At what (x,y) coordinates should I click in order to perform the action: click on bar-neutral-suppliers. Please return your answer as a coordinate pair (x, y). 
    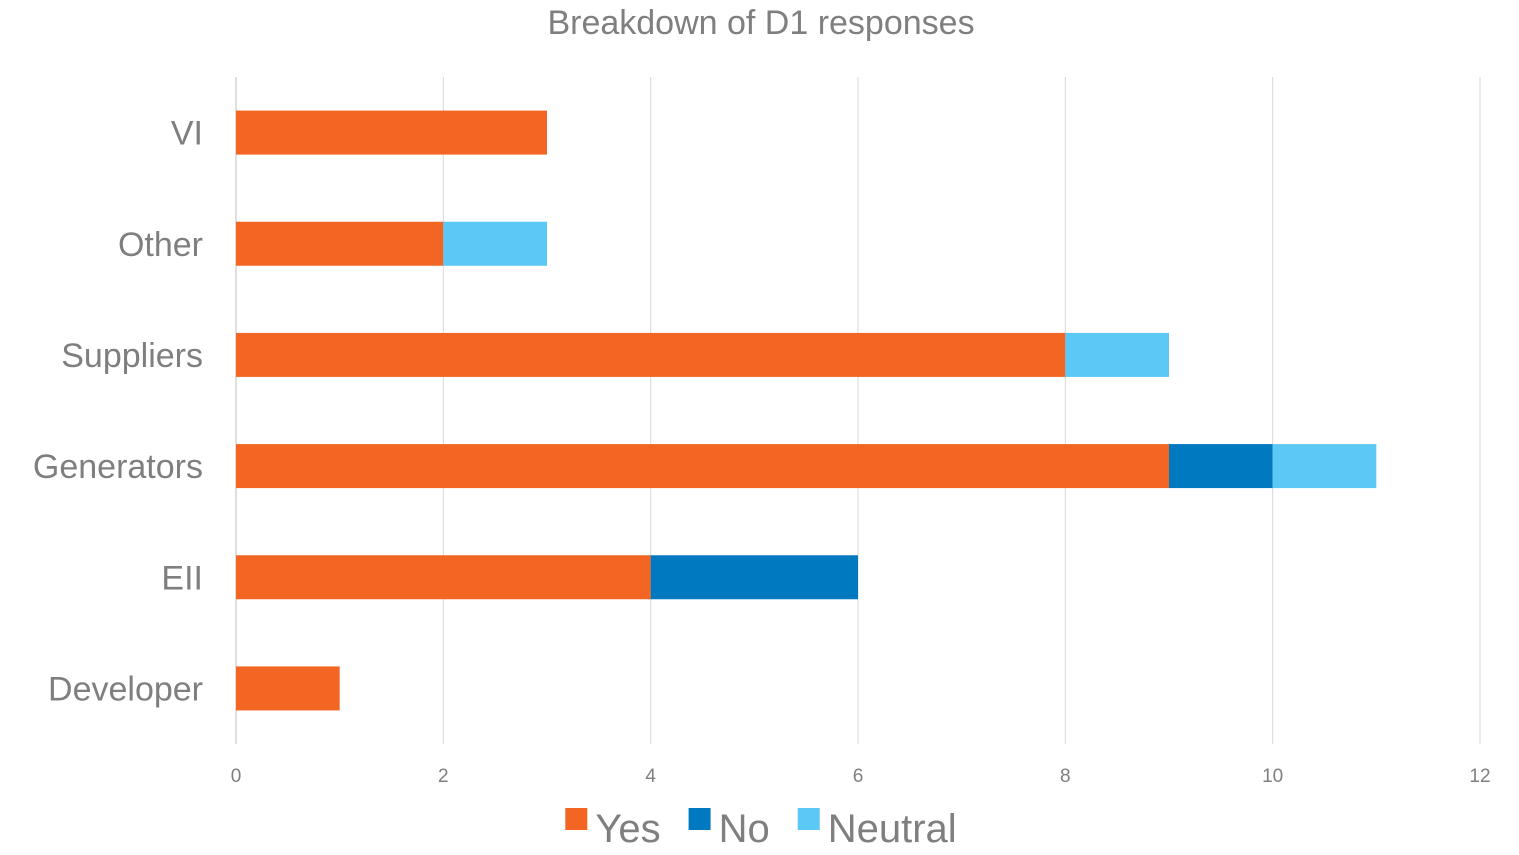
    Looking at the image, I should click on (1117, 354).